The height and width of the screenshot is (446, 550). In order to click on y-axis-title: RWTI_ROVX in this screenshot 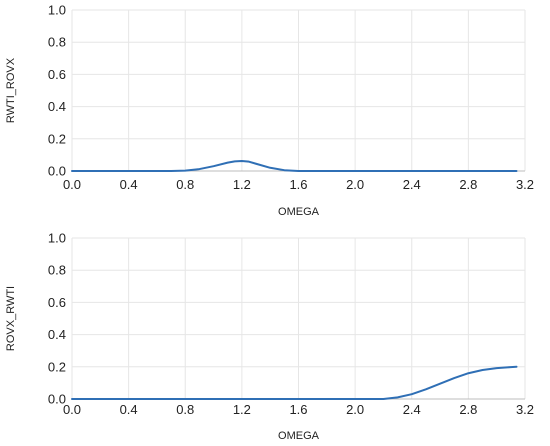, I will do `click(11, 90)`.